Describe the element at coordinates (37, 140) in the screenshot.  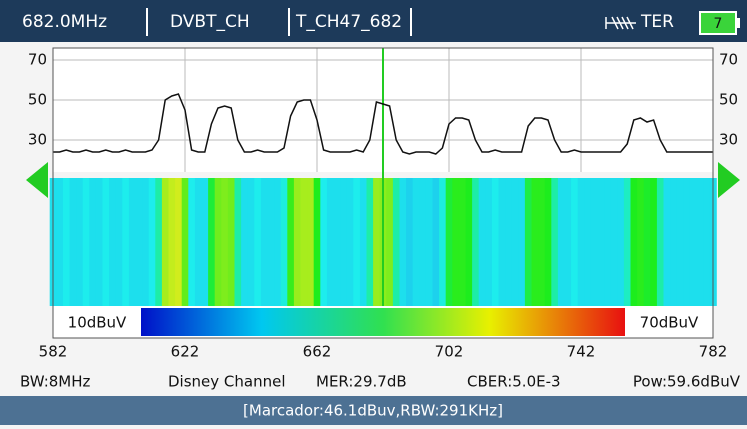
I see `y-tick-label: 30` at that location.